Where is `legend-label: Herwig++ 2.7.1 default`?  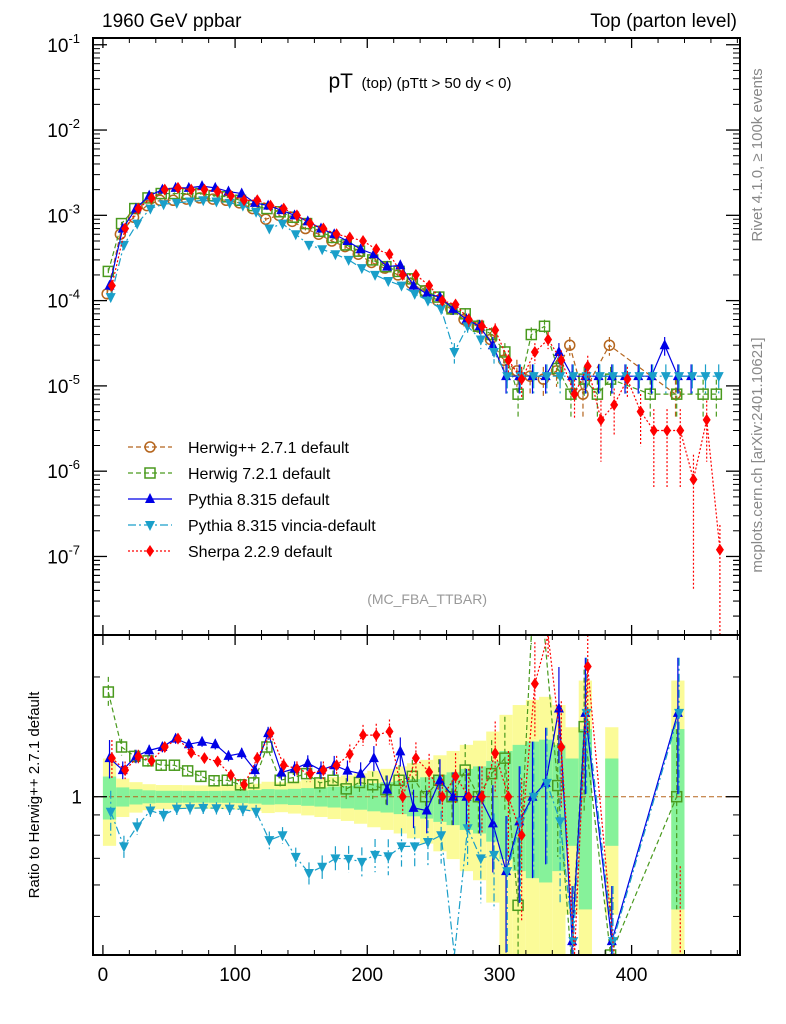 legend-label: Herwig++ 2.7.1 default is located at coordinates (269, 448).